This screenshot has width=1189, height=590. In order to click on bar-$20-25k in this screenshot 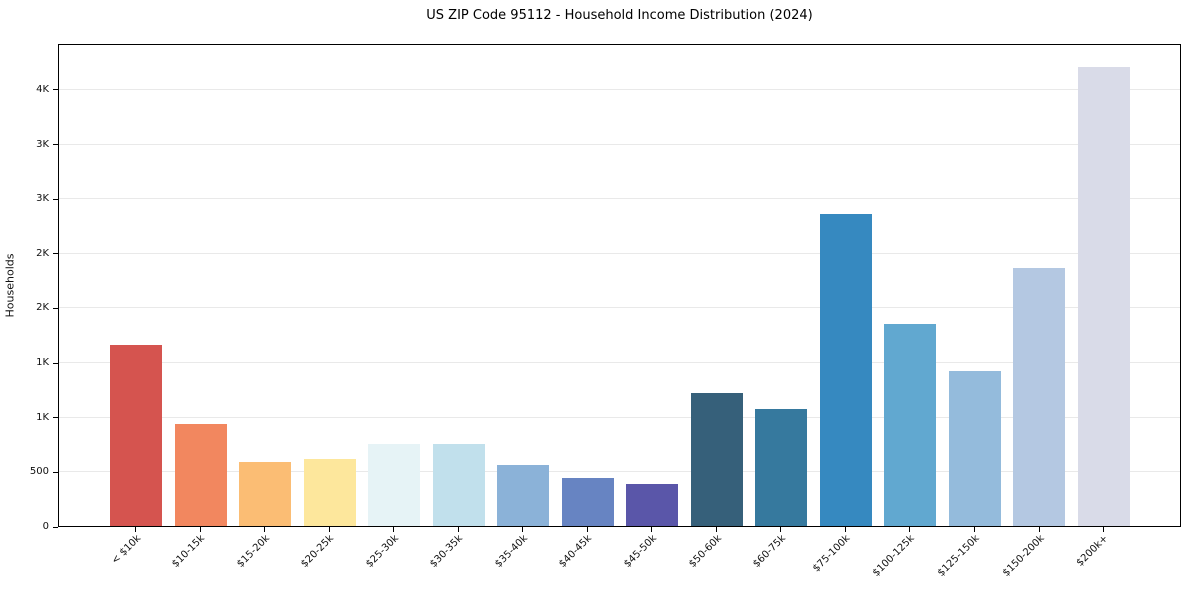, I will do `click(329, 492)`.